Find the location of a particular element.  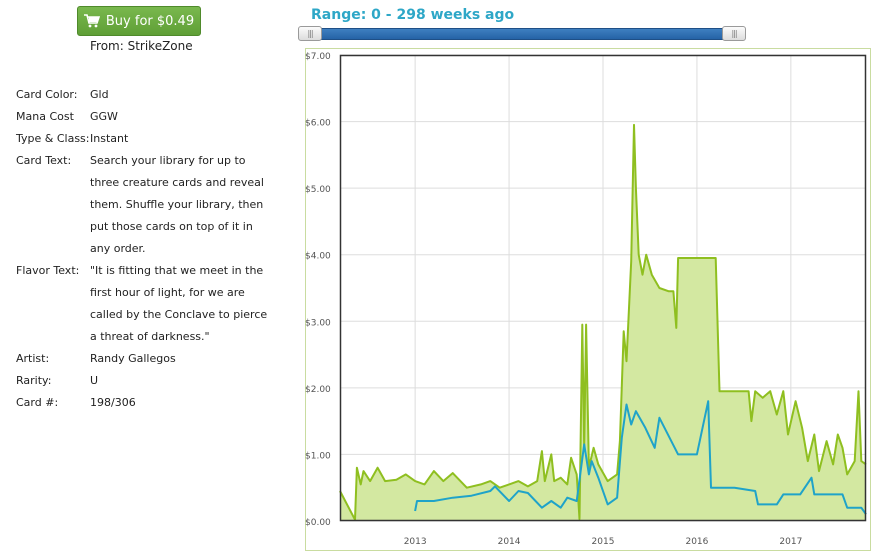

y-tick-label: $2.00 is located at coordinates (318, 390).